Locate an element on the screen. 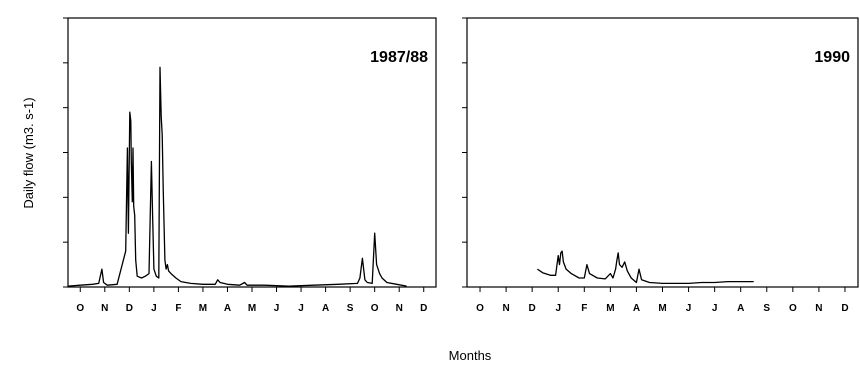 Image resolution: width=860 pixels, height=365 pixels. panel-year-label: 1990 is located at coordinates (832, 57).